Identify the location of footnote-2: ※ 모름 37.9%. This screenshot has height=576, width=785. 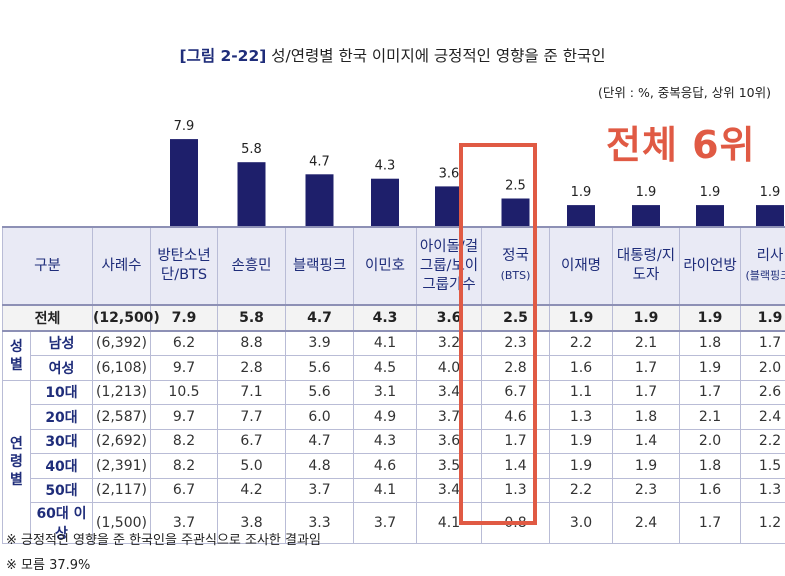
(48, 565).